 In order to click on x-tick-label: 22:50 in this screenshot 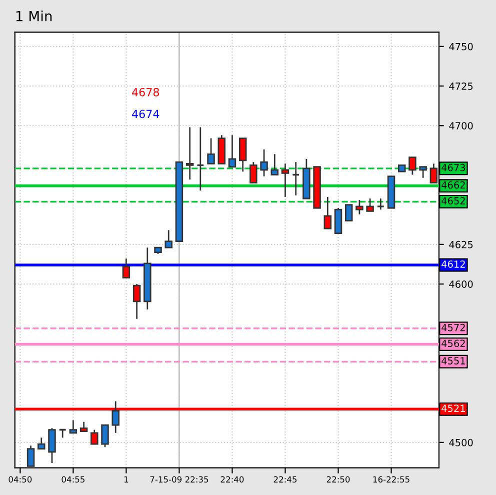, I will do `click(338, 479)`.